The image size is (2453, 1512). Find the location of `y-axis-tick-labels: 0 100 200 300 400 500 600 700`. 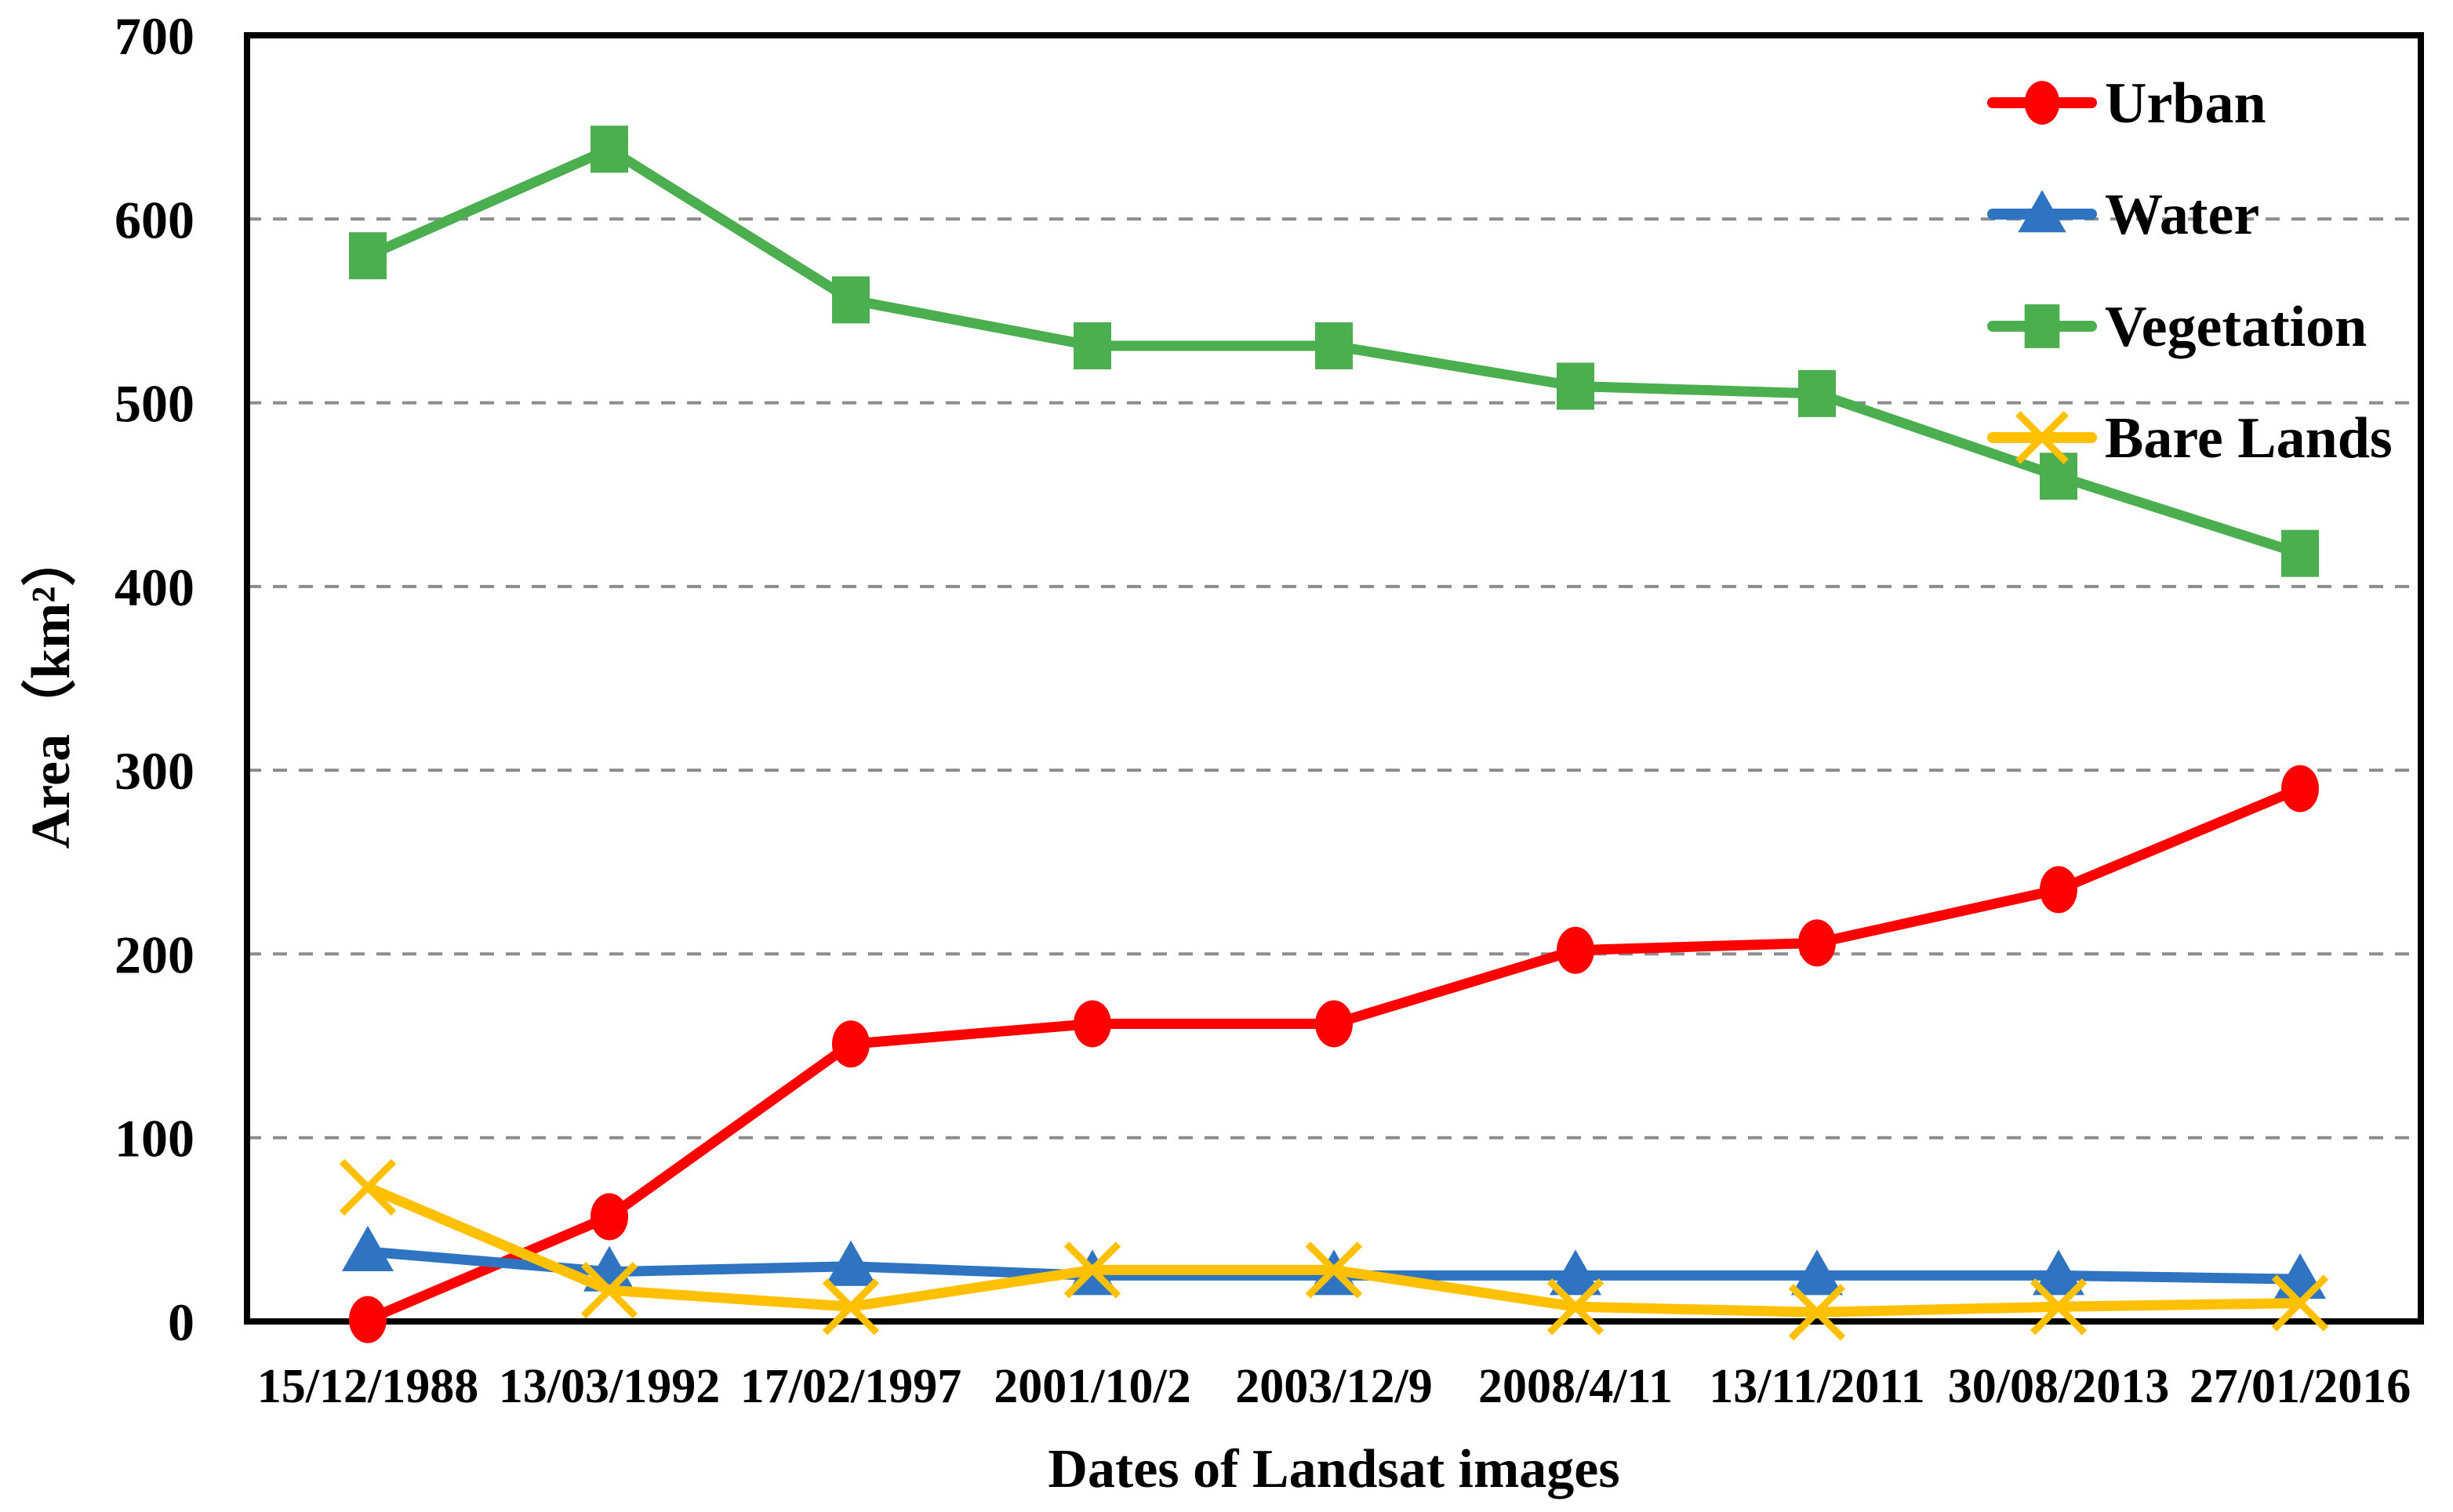

y-axis-tick-labels: 0 100 200 300 400 500 600 700 is located at coordinates (154, 679).